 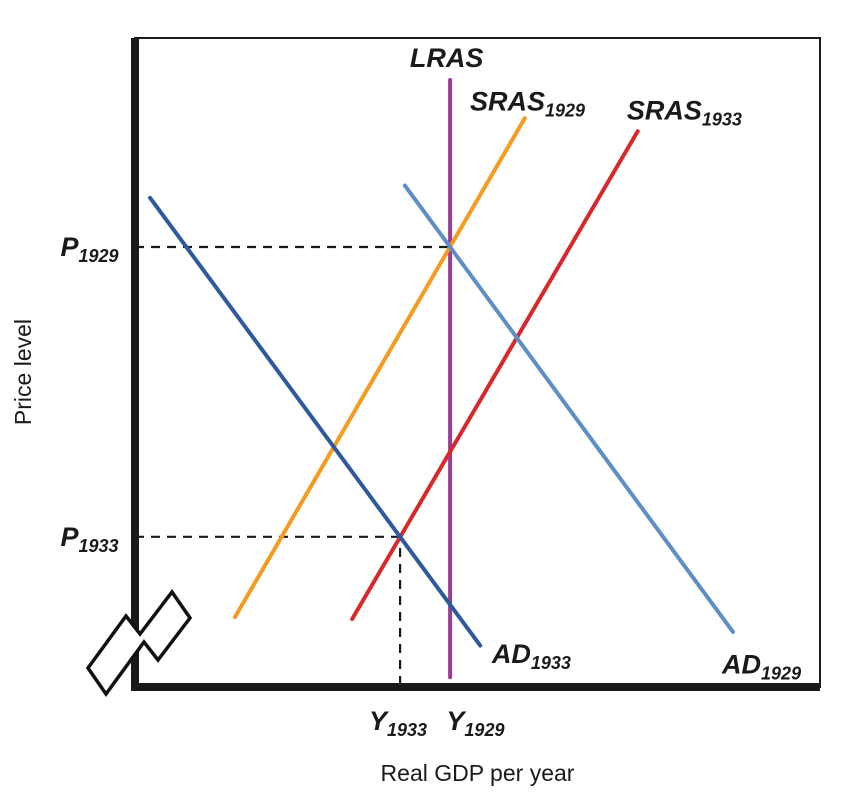 What do you see at coordinates (89, 249) in the screenshot?
I see `label-p-1929: P1929` at bounding box center [89, 249].